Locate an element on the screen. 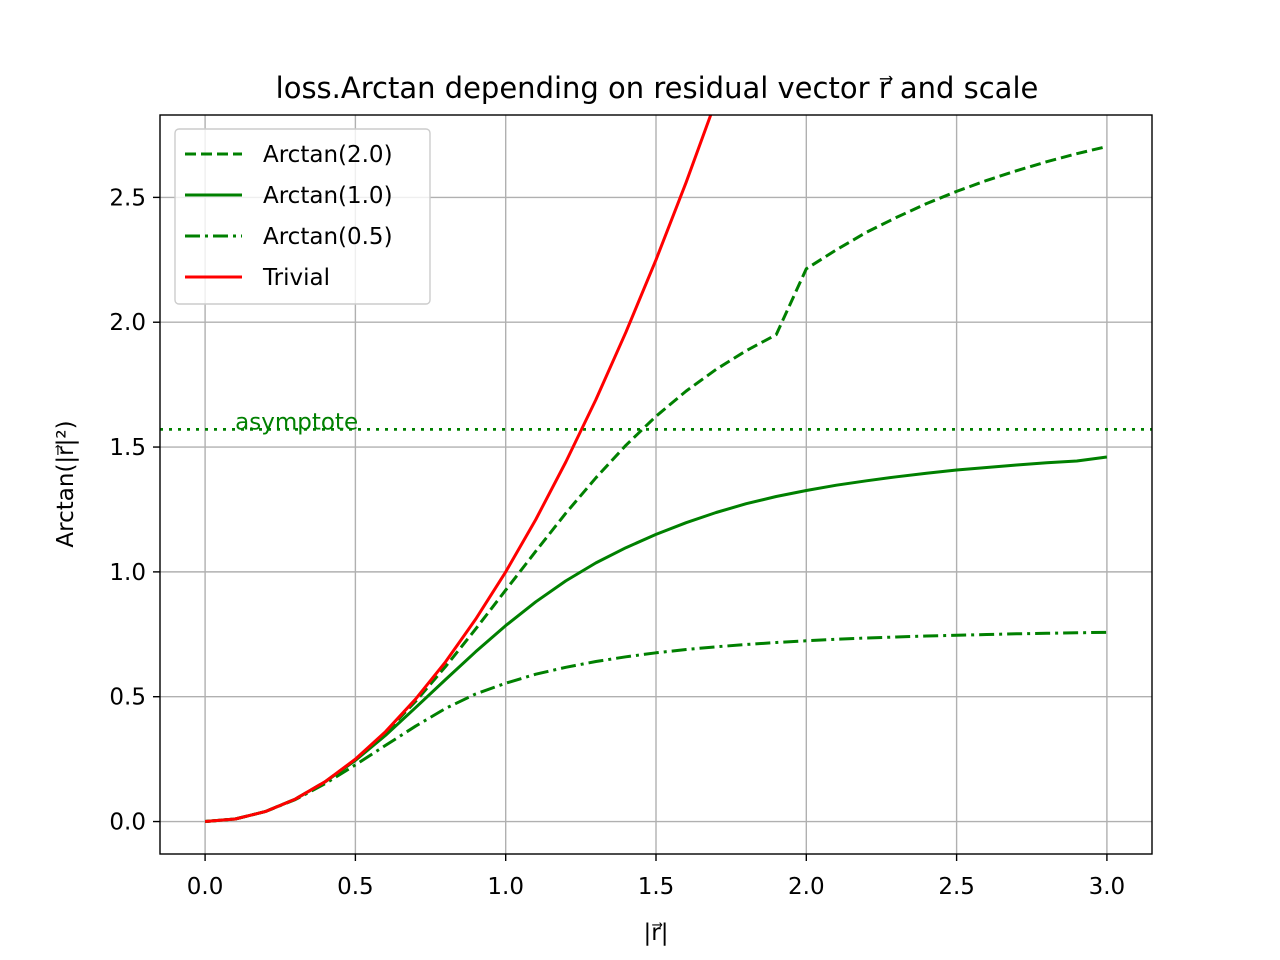 The image size is (1280, 960). legend-label: Trivial is located at coordinates (296, 278).